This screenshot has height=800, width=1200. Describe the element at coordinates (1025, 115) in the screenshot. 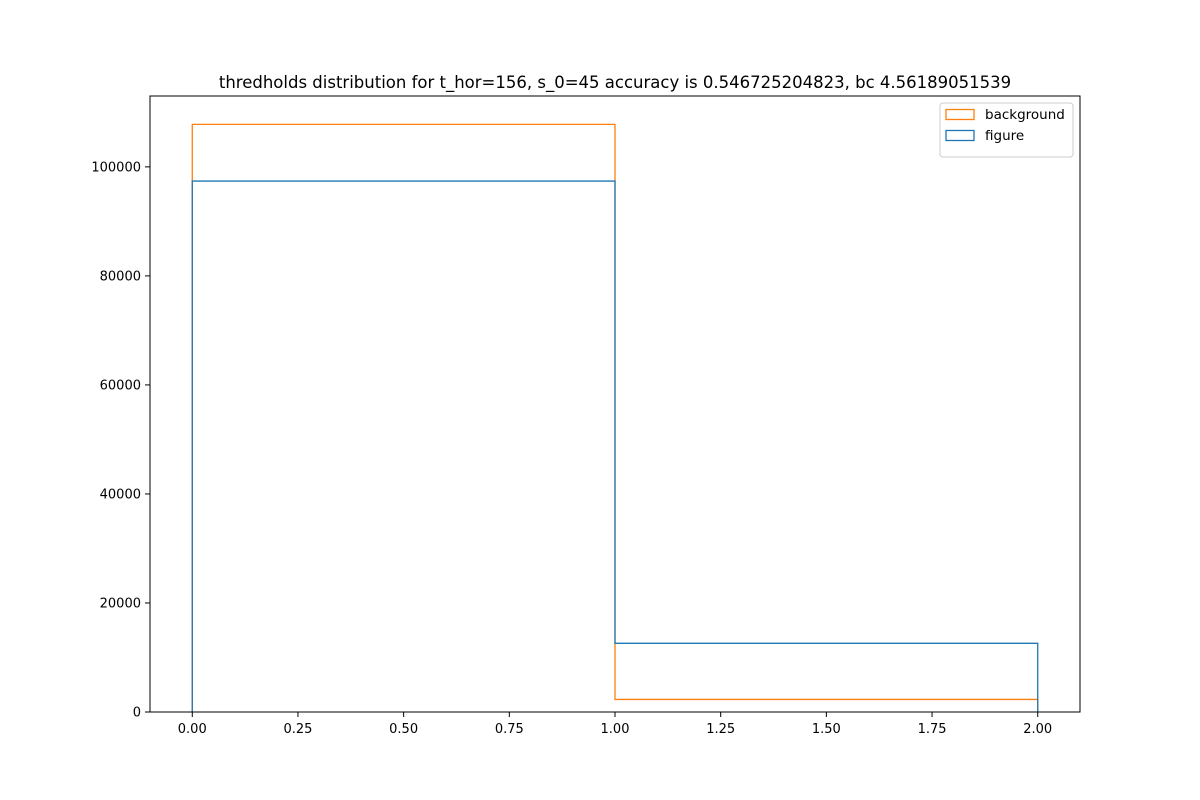

I see `legend-label-background: background` at that location.